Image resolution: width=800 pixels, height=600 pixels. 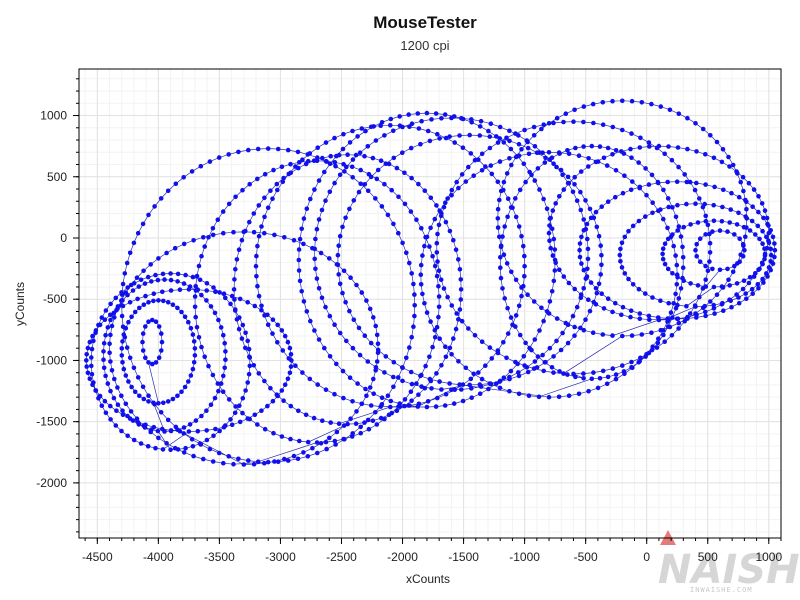 What do you see at coordinates (425, 22) in the screenshot?
I see `chart-title: MouseTester` at bounding box center [425, 22].